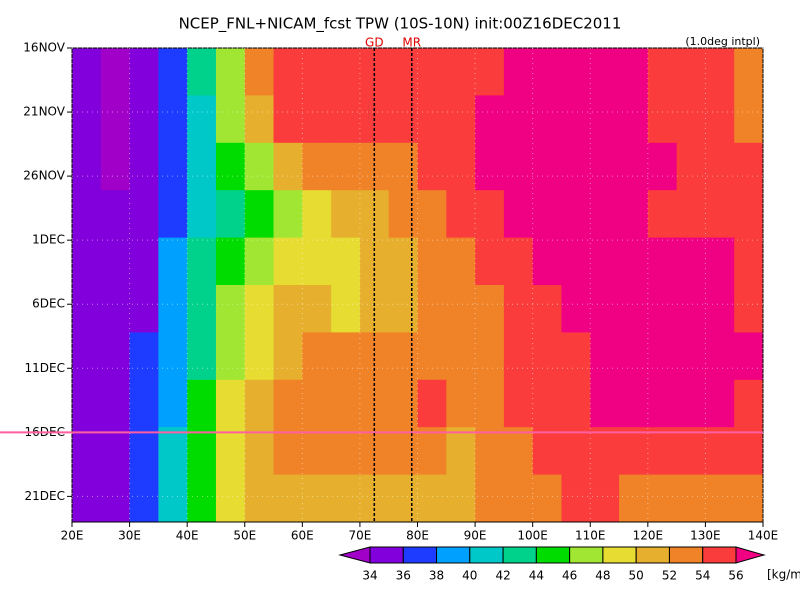  I want to click on x-tick-label: 20E, so click(72, 536).